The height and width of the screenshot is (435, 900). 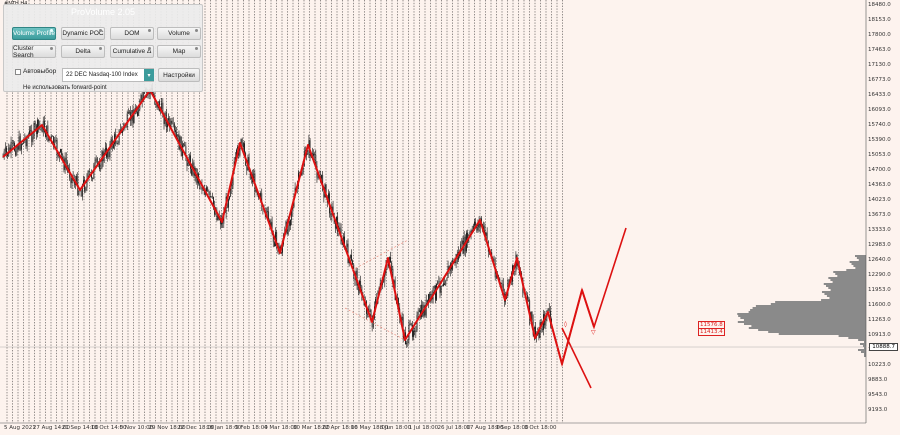 I want to click on time-tick-label: 5 Nov 10:00, so click(x=136, y=428).